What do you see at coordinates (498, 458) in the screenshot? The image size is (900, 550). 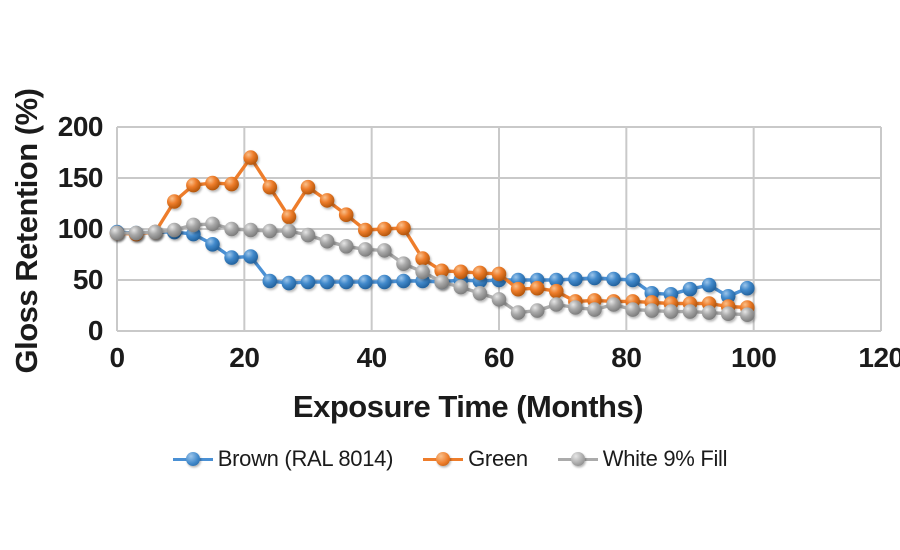 I see `legend-label: Green` at bounding box center [498, 458].